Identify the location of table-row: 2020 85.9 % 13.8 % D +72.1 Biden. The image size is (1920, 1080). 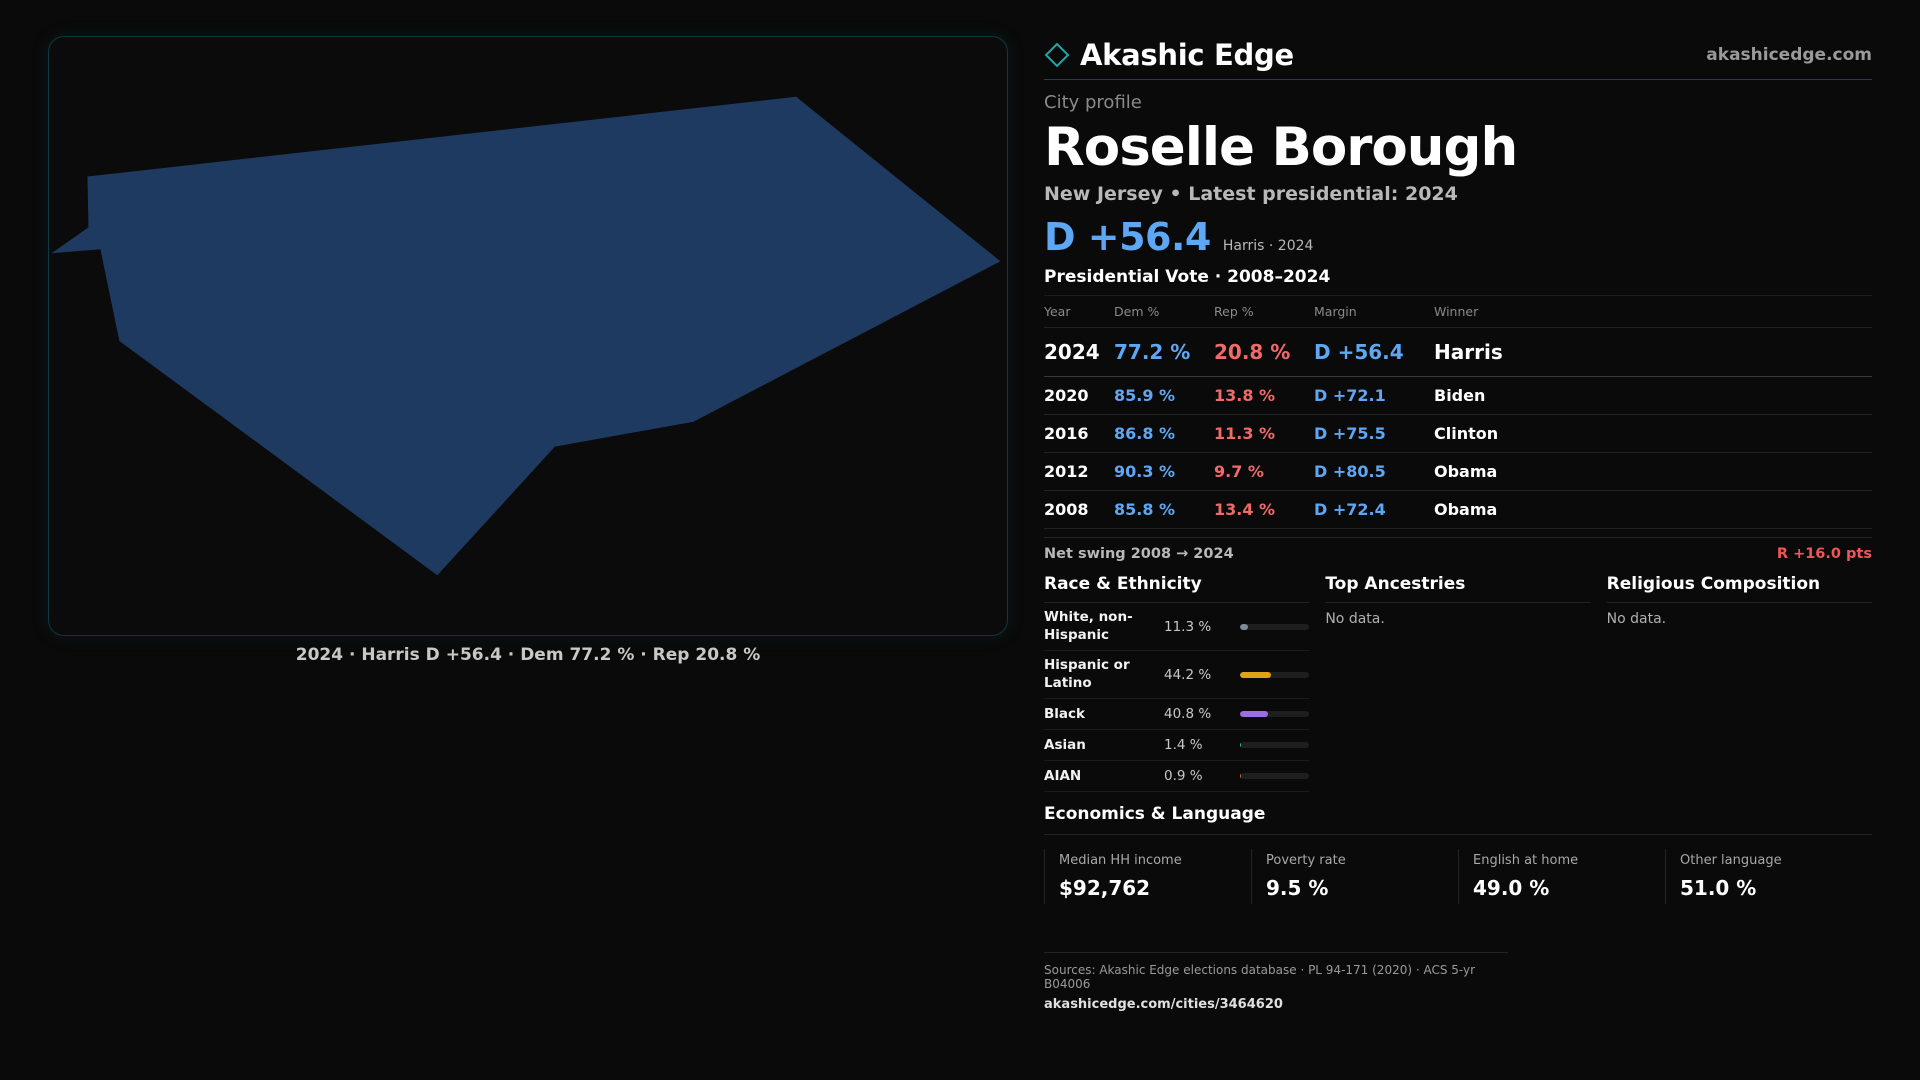
(1458, 396).